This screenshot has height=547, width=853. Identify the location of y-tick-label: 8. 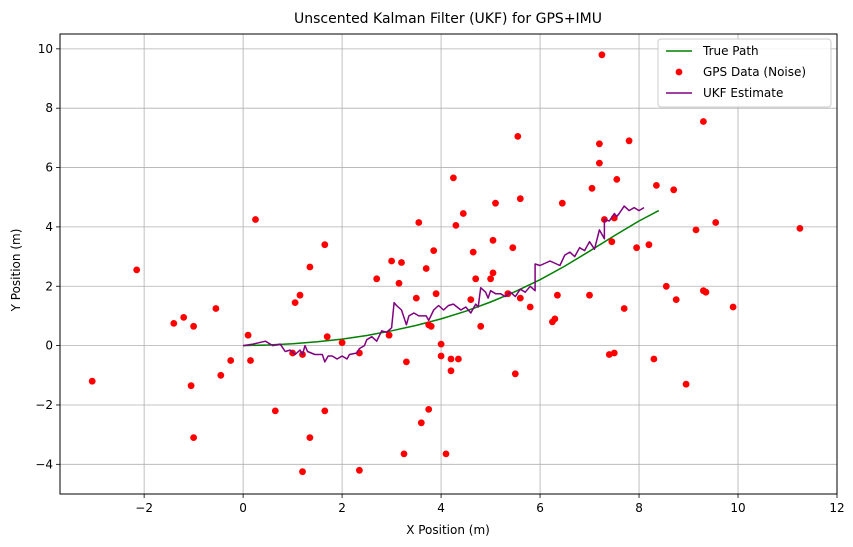
(49, 108).